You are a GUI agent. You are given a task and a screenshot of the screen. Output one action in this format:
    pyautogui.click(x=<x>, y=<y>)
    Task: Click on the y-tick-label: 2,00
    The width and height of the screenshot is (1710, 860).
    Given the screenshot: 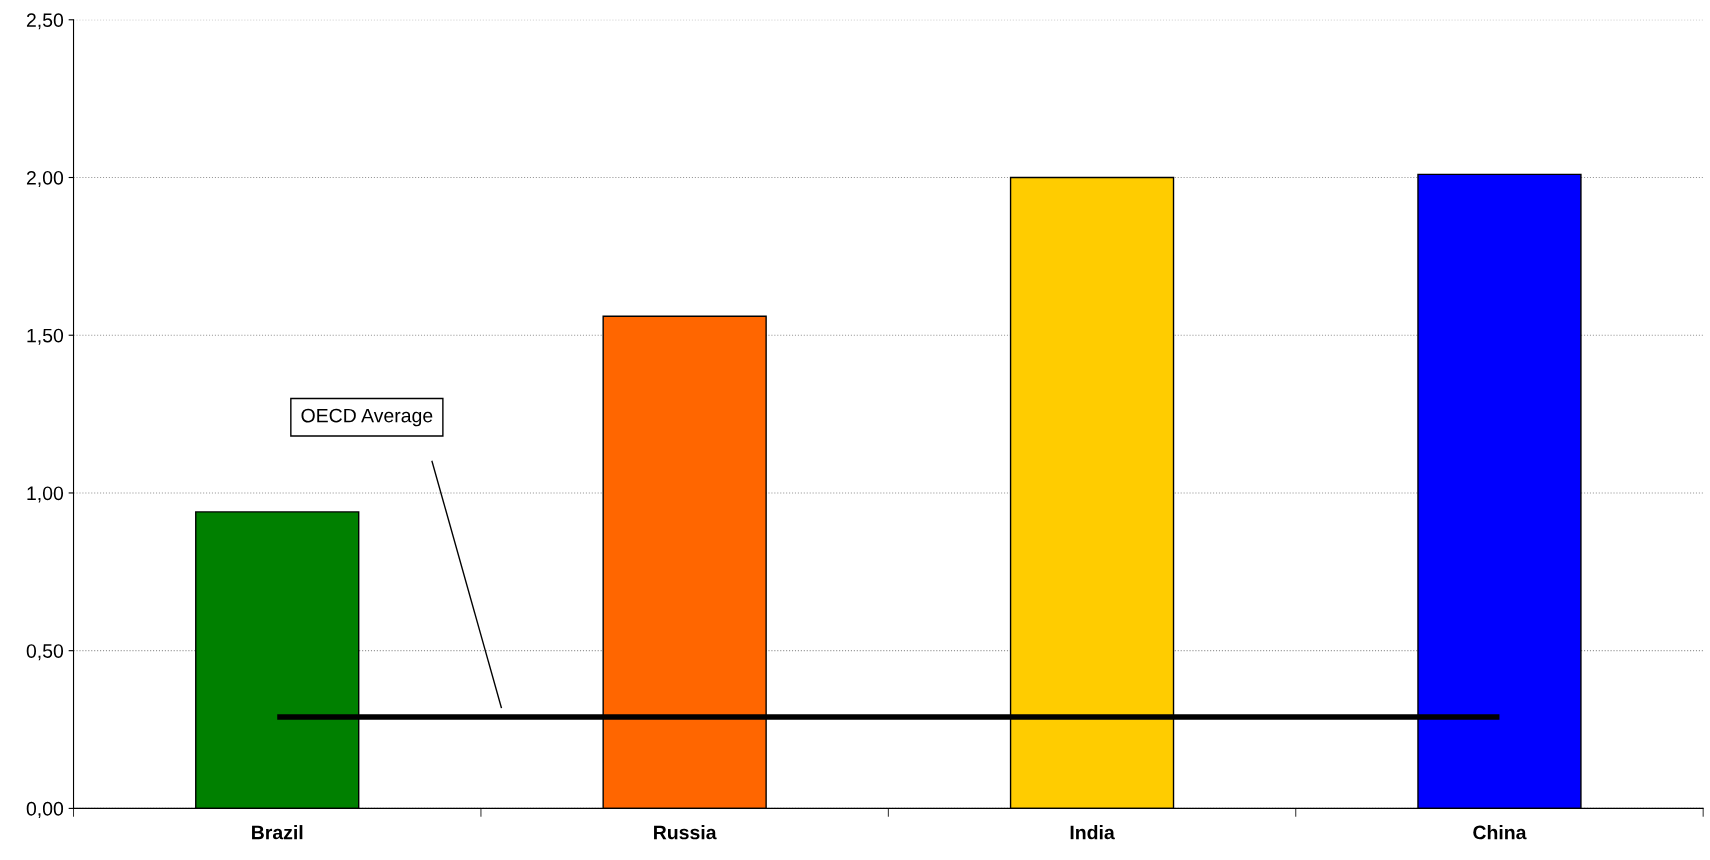 What is the action you would take?
    pyautogui.click(x=45, y=179)
    